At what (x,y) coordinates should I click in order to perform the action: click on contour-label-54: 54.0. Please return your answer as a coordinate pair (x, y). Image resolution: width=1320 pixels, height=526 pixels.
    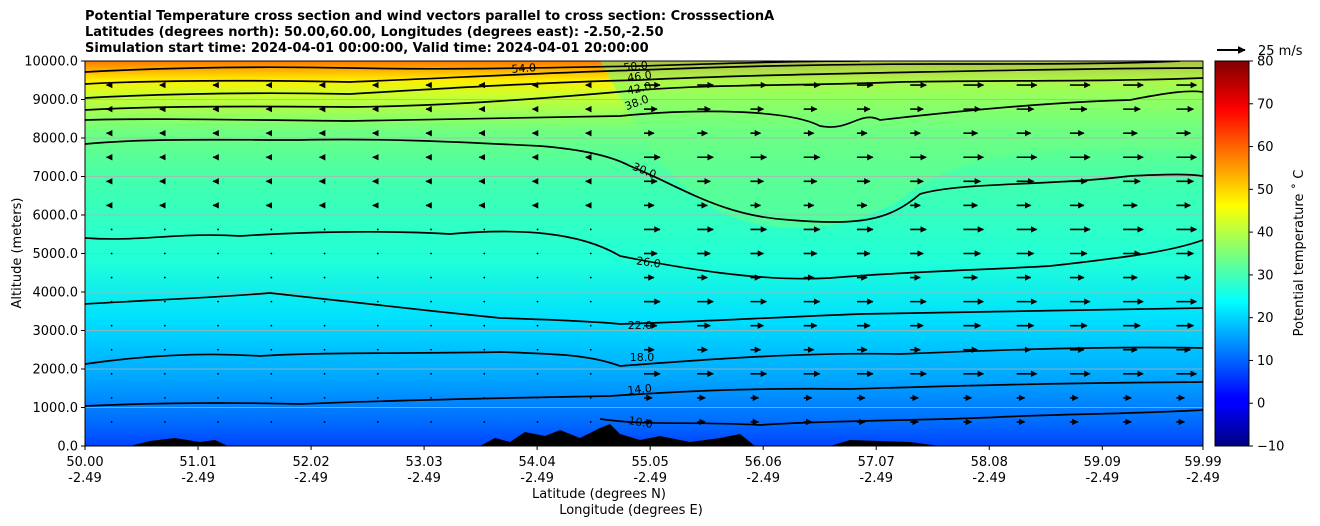
    Looking at the image, I should click on (523, 68).